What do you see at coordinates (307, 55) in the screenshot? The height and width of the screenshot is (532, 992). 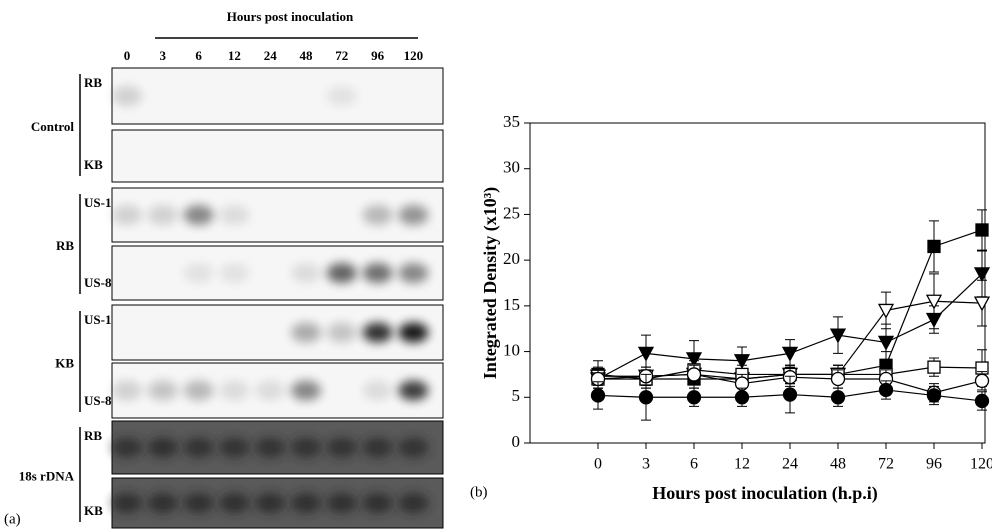 I see `lane-label: 48` at bounding box center [307, 55].